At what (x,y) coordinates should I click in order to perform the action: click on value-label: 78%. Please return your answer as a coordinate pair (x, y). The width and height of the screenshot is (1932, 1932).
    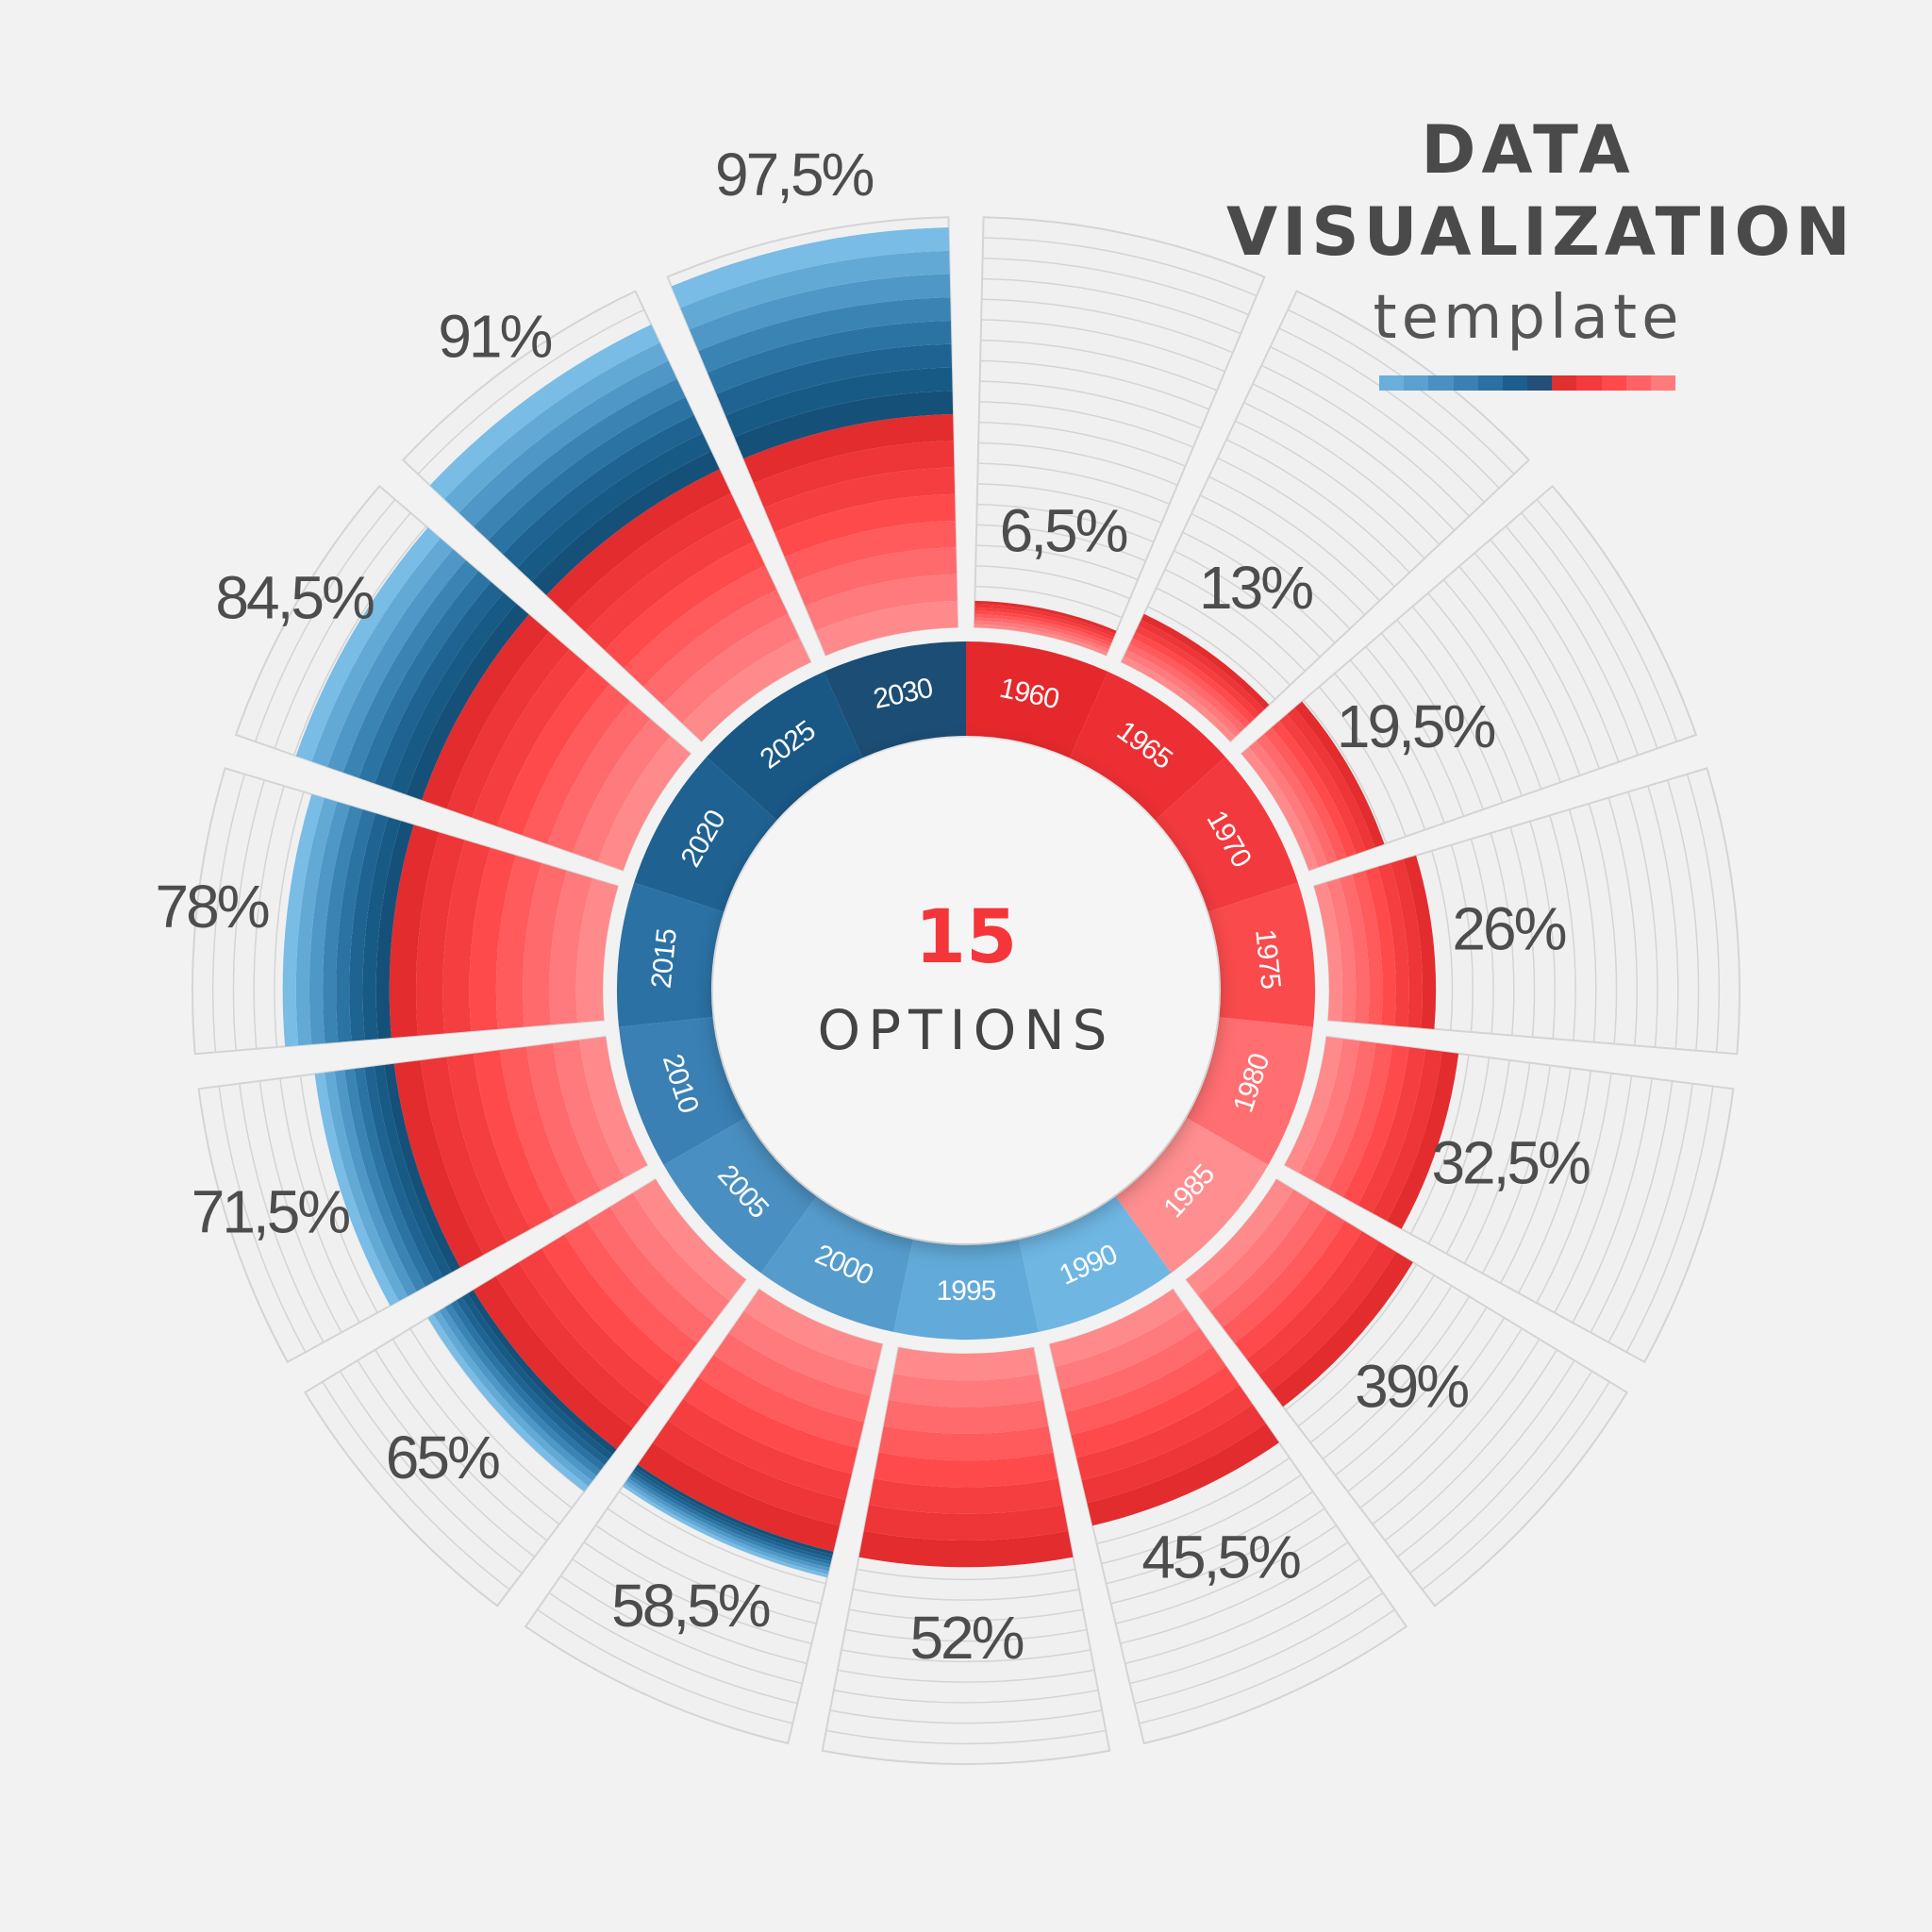
    Looking at the image, I should click on (213, 907).